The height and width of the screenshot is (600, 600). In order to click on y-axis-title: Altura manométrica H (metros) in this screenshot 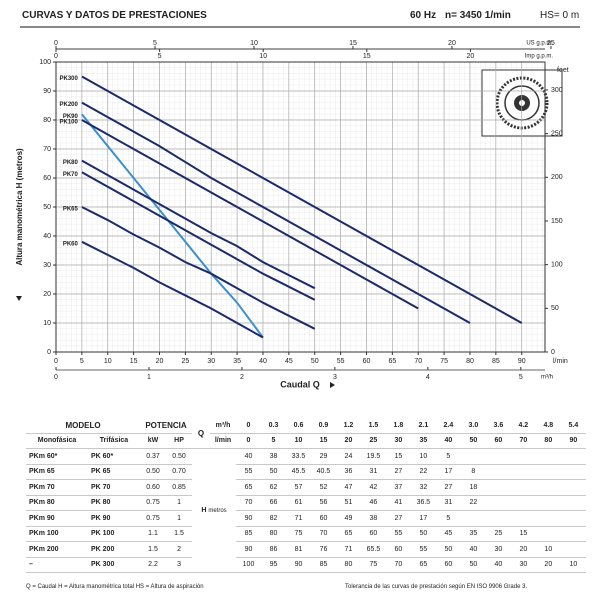, I will do `click(19, 207)`.